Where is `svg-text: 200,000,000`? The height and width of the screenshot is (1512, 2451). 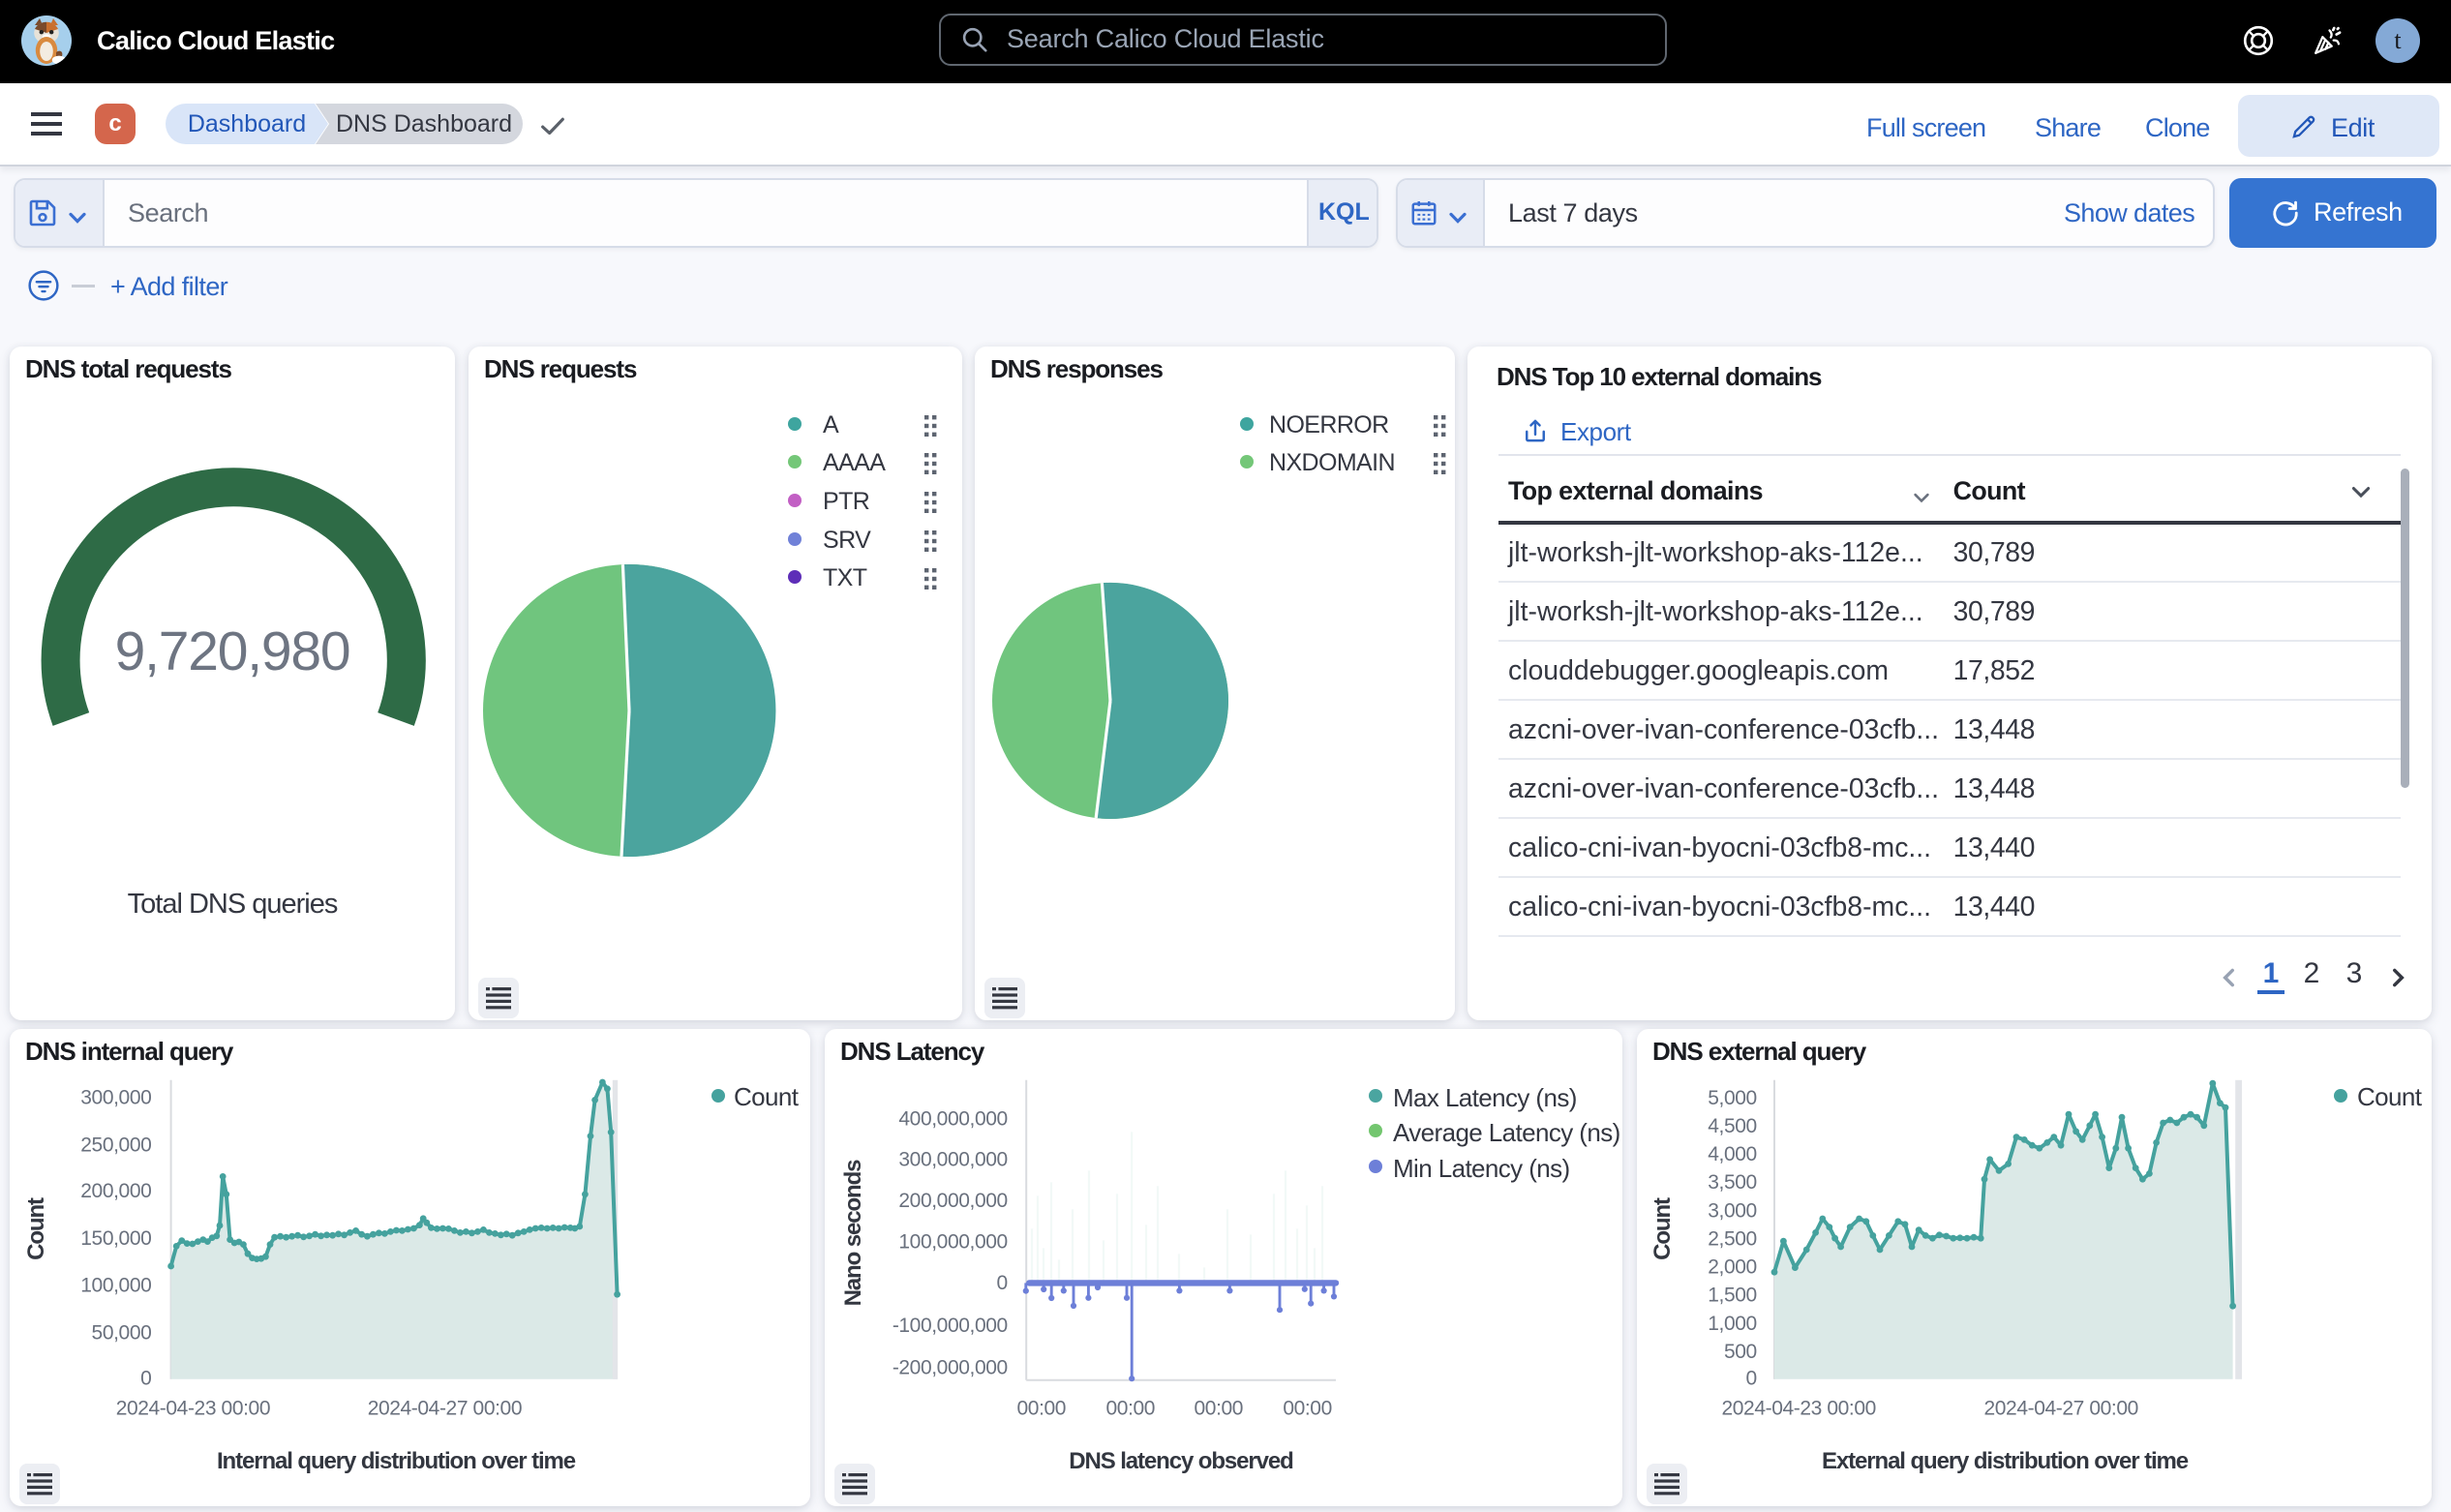 svg-text: 200,000,000 is located at coordinates (953, 1201).